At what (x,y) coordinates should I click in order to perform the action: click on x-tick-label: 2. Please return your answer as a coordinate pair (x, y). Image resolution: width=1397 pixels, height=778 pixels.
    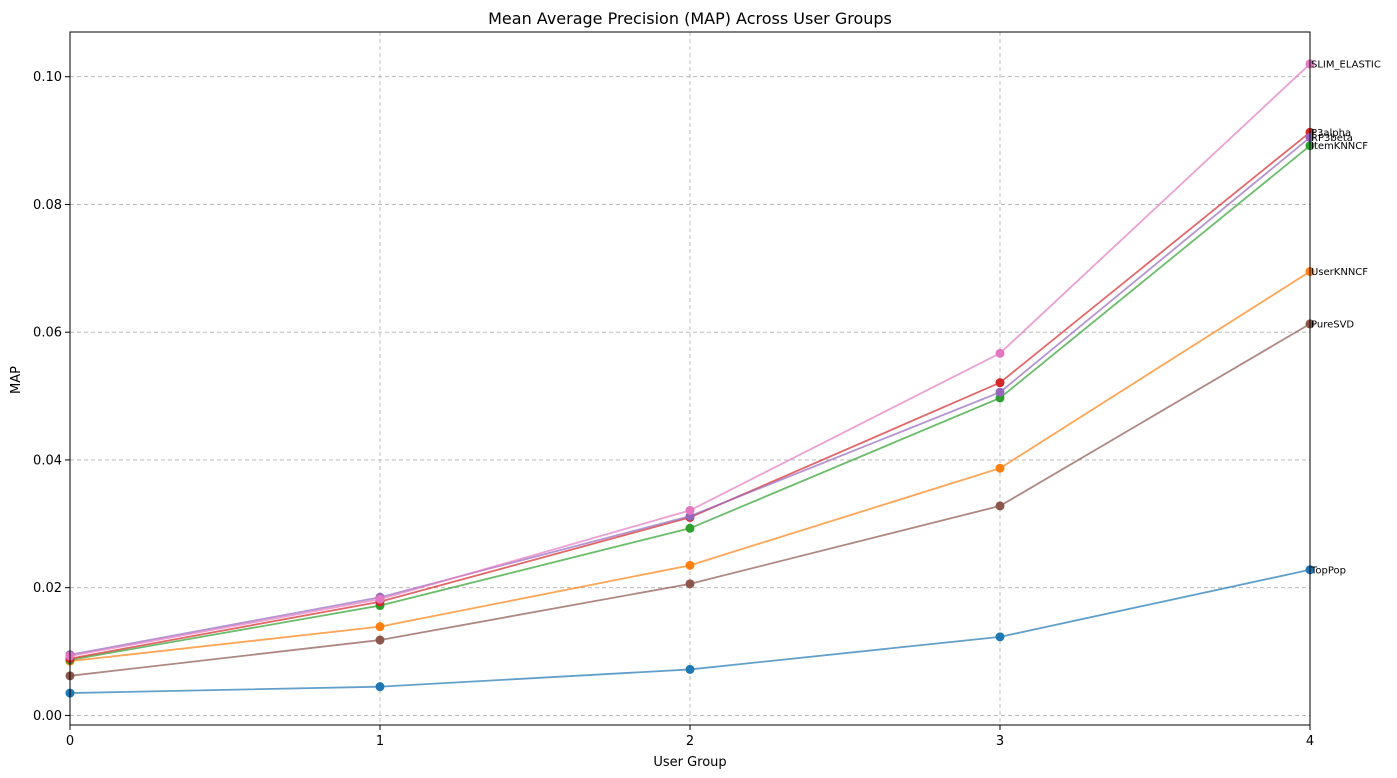
    Looking at the image, I should click on (690, 741).